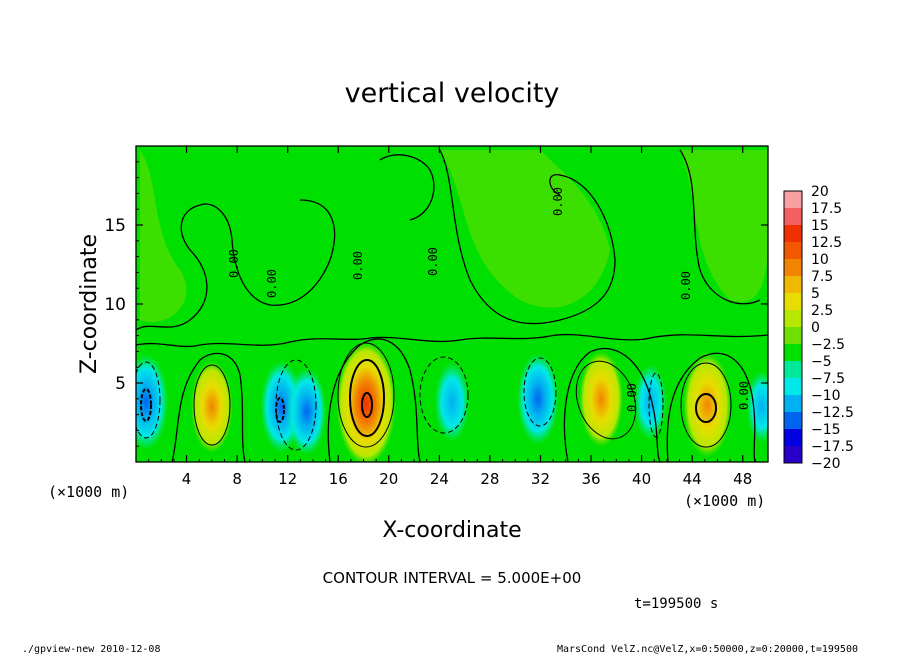  I want to click on colorbar-label: 0, so click(815, 328).